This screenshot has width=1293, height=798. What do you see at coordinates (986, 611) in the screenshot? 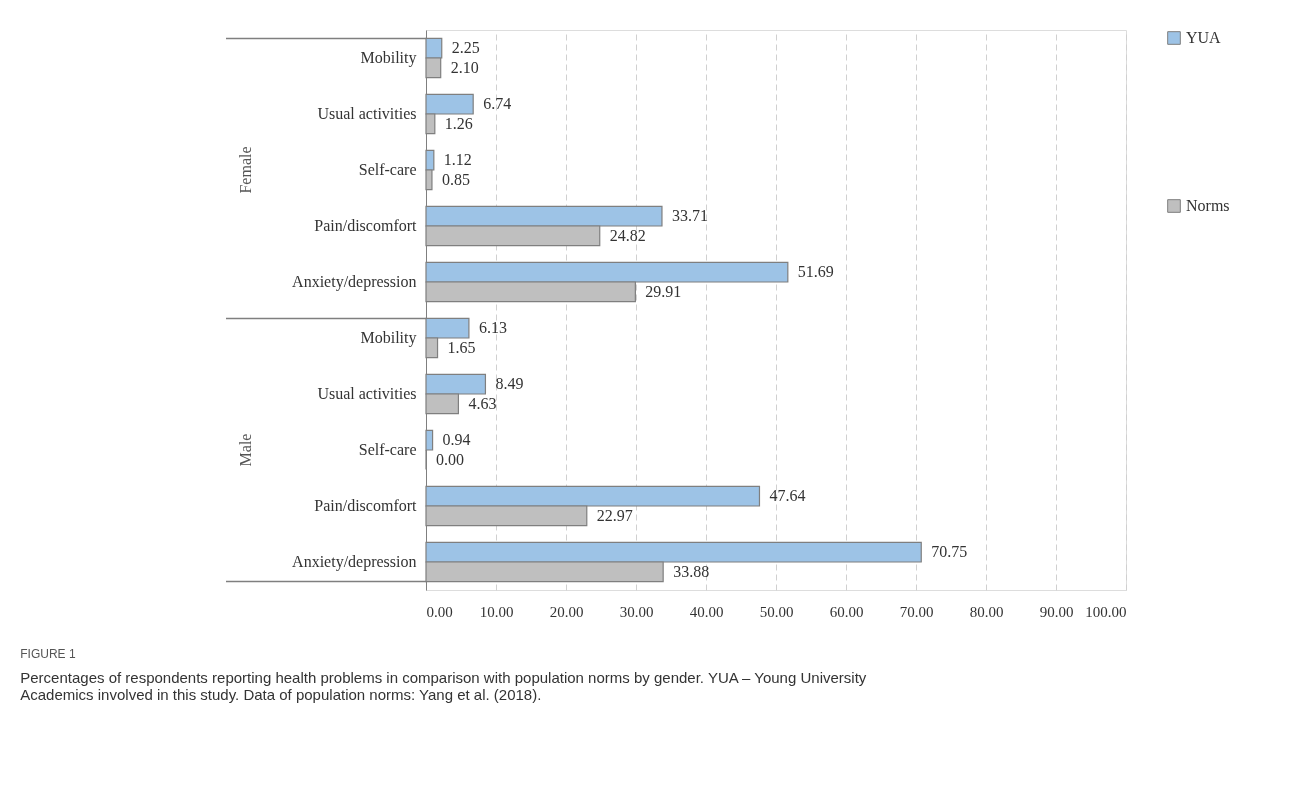
I see `x-tick-label: 80.00` at bounding box center [986, 611].